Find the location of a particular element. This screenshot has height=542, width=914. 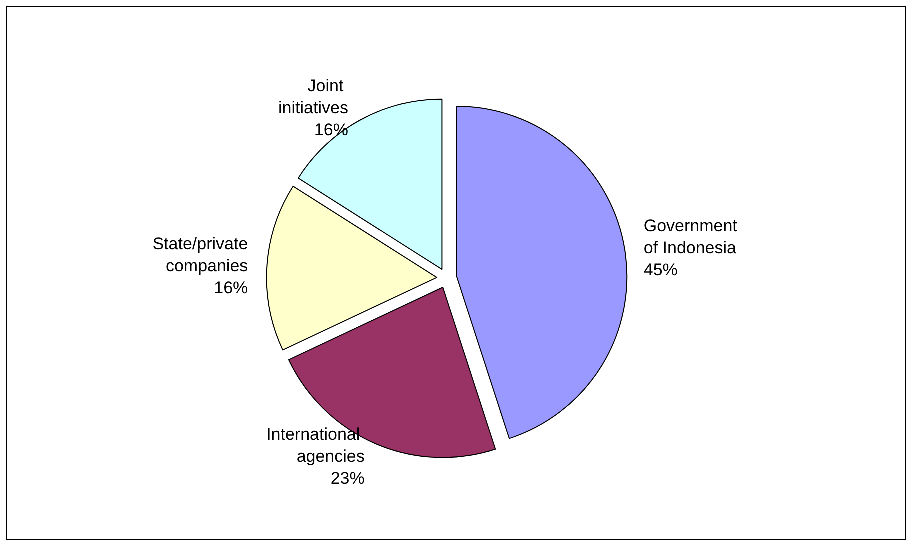

data-label: 23% is located at coordinates (347, 478).